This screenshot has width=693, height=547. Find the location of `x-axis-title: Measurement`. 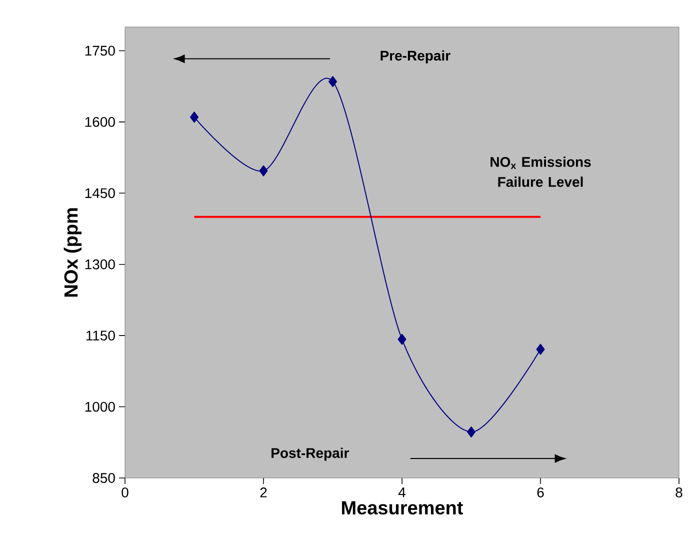

x-axis-title: Measurement is located at coordinates (402, 508).